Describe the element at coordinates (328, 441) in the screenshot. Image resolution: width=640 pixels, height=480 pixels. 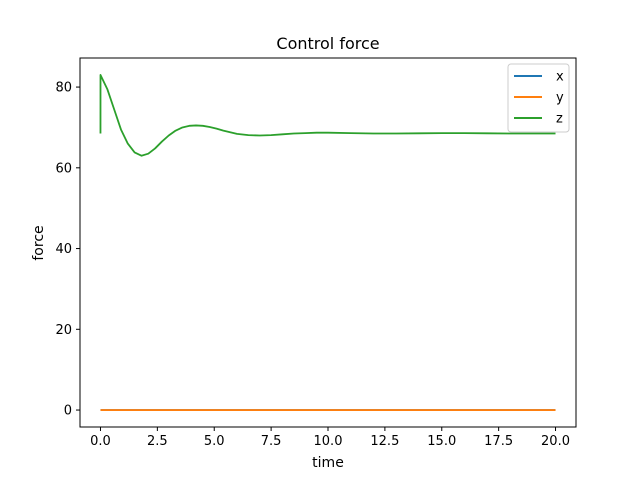
I see `x-tick-label: 10.0` at that location.